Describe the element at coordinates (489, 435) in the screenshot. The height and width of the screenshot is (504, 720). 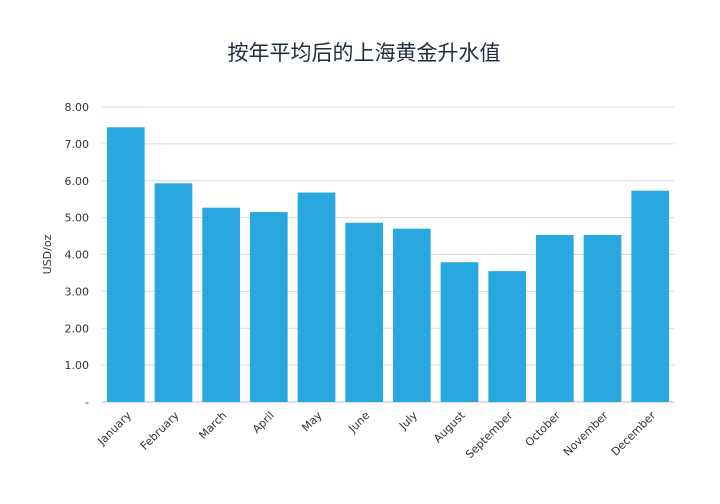
I see `x-tick-label: September` at that location.